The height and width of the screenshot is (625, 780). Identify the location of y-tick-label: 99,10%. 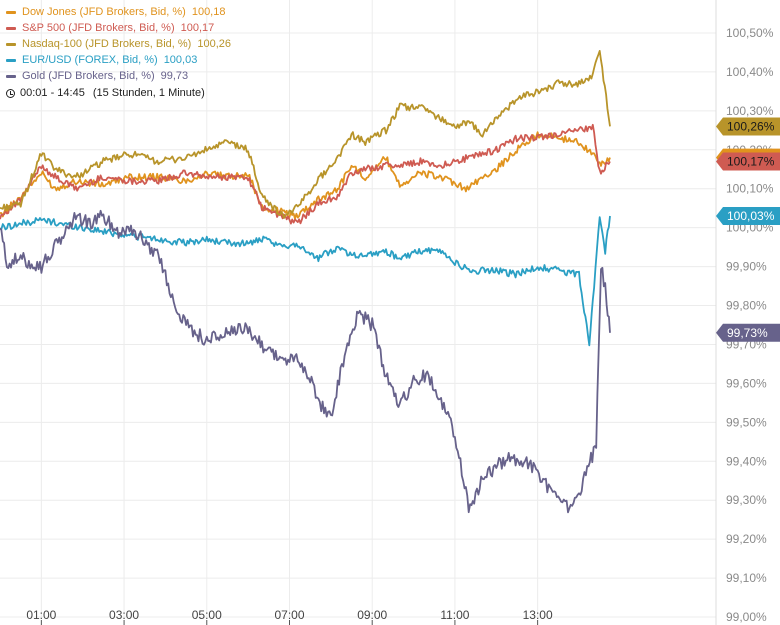
(746, 578).